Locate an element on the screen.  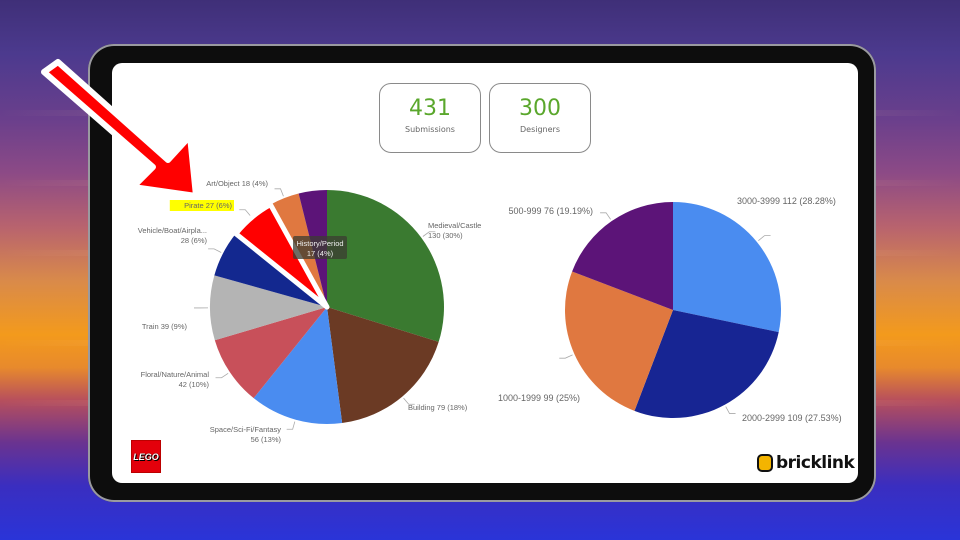
tooltip-history-period is located at coordinates (320, 247).